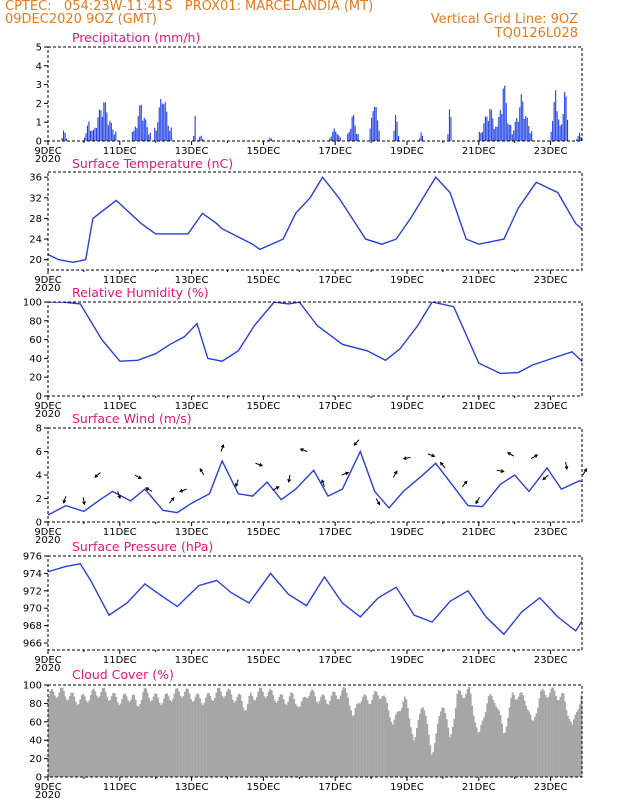  What do you see at coordinates (120, 406) in the screenshot?
I see `x-tick-label: 11DEC` at bounding box center [120, 406].